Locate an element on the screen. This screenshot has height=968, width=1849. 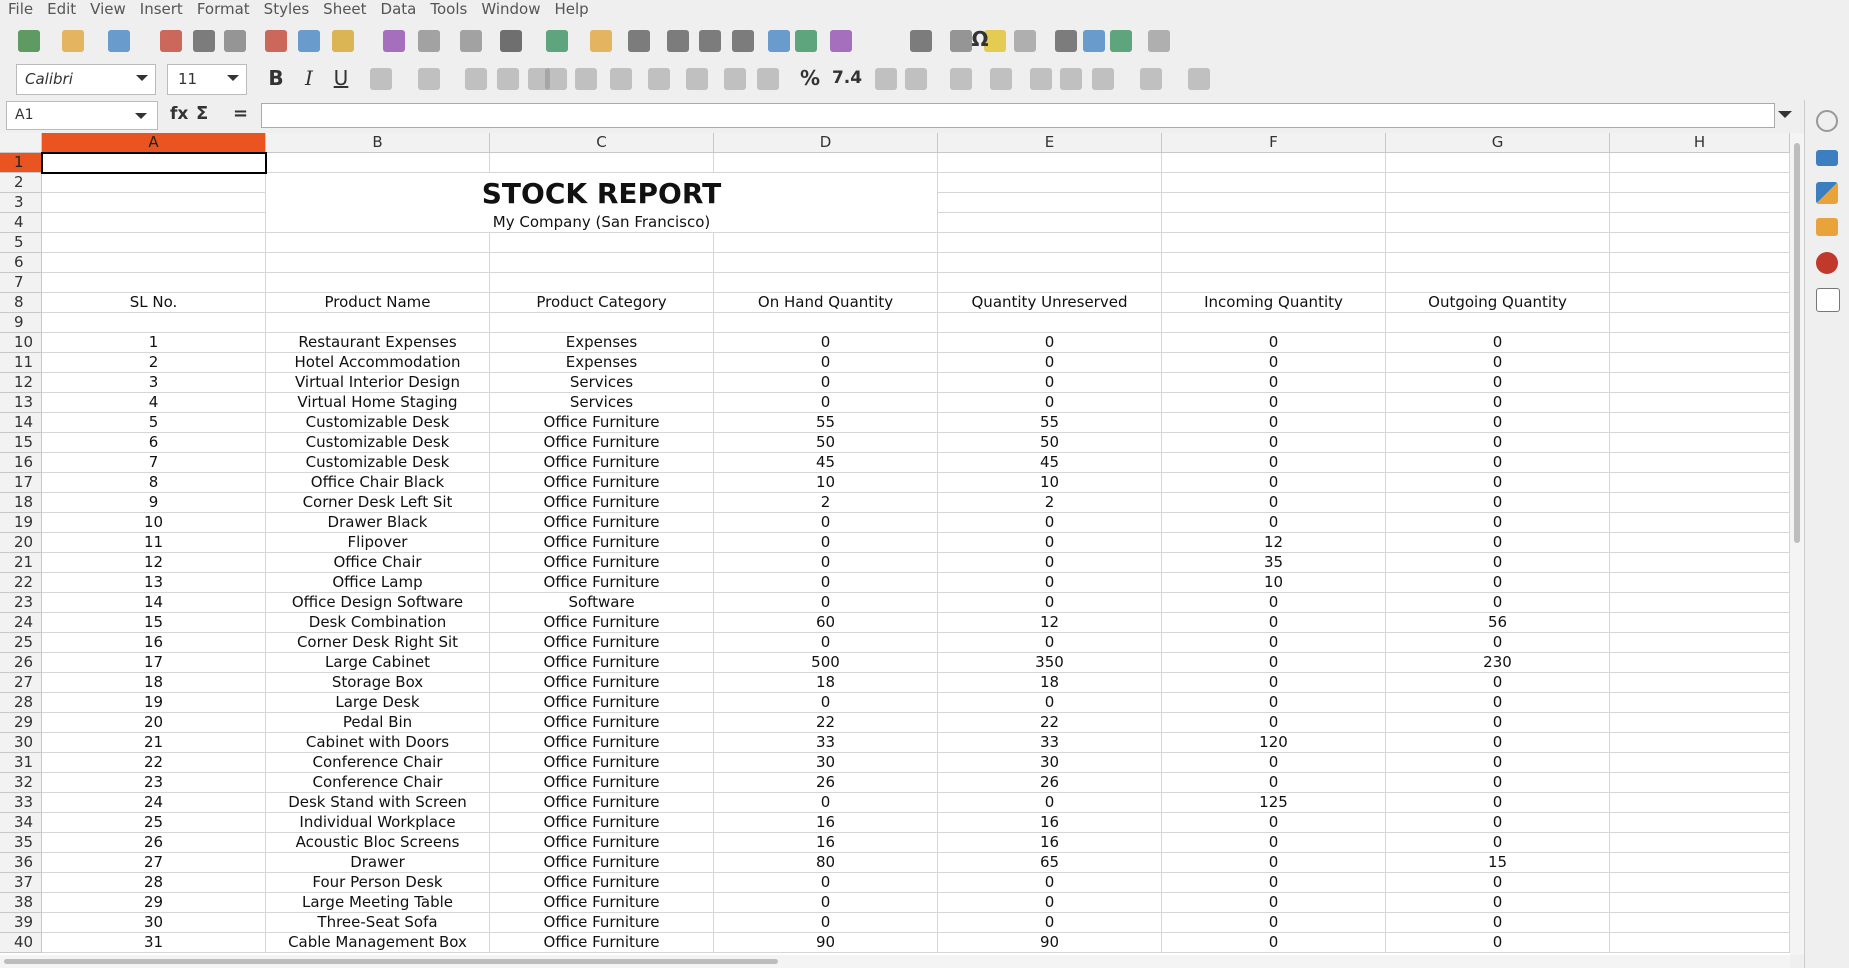
data-cell: Large Desk is located at coordinates (378, 703).